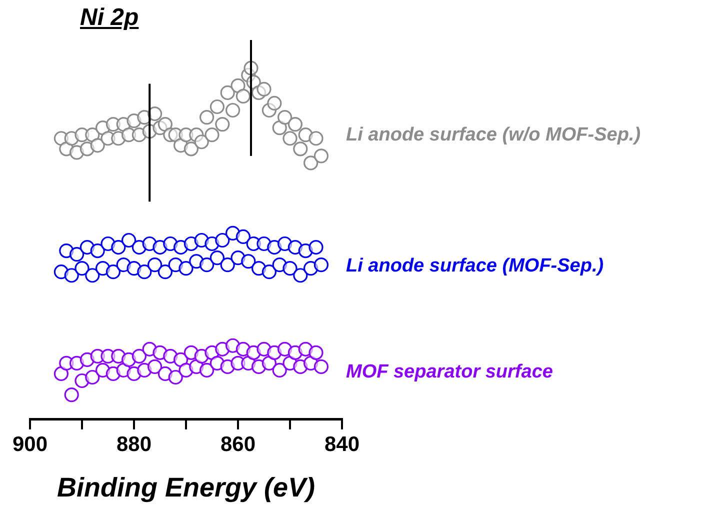 This screenshot has width=728, height=509. I want to click on series-label: Li anode surface (w/o MOF-Sep.), so click(493, 135).